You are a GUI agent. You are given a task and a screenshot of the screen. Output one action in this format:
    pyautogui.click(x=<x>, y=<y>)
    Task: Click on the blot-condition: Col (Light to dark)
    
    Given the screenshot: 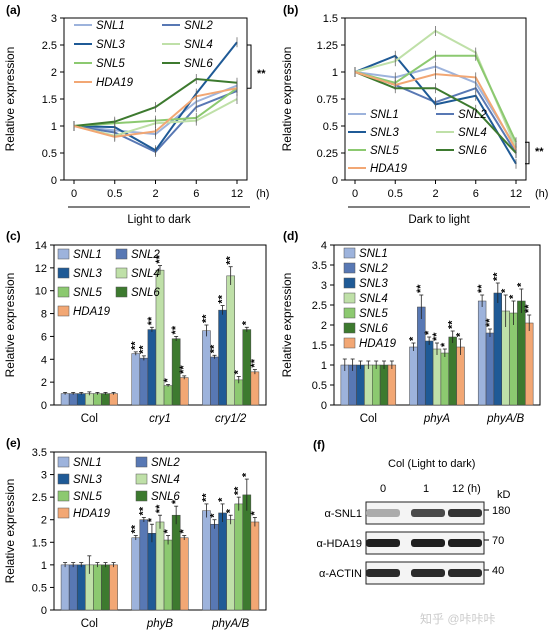 What is the action you would take?
    pyautogui.click(x=431, y=464)
    